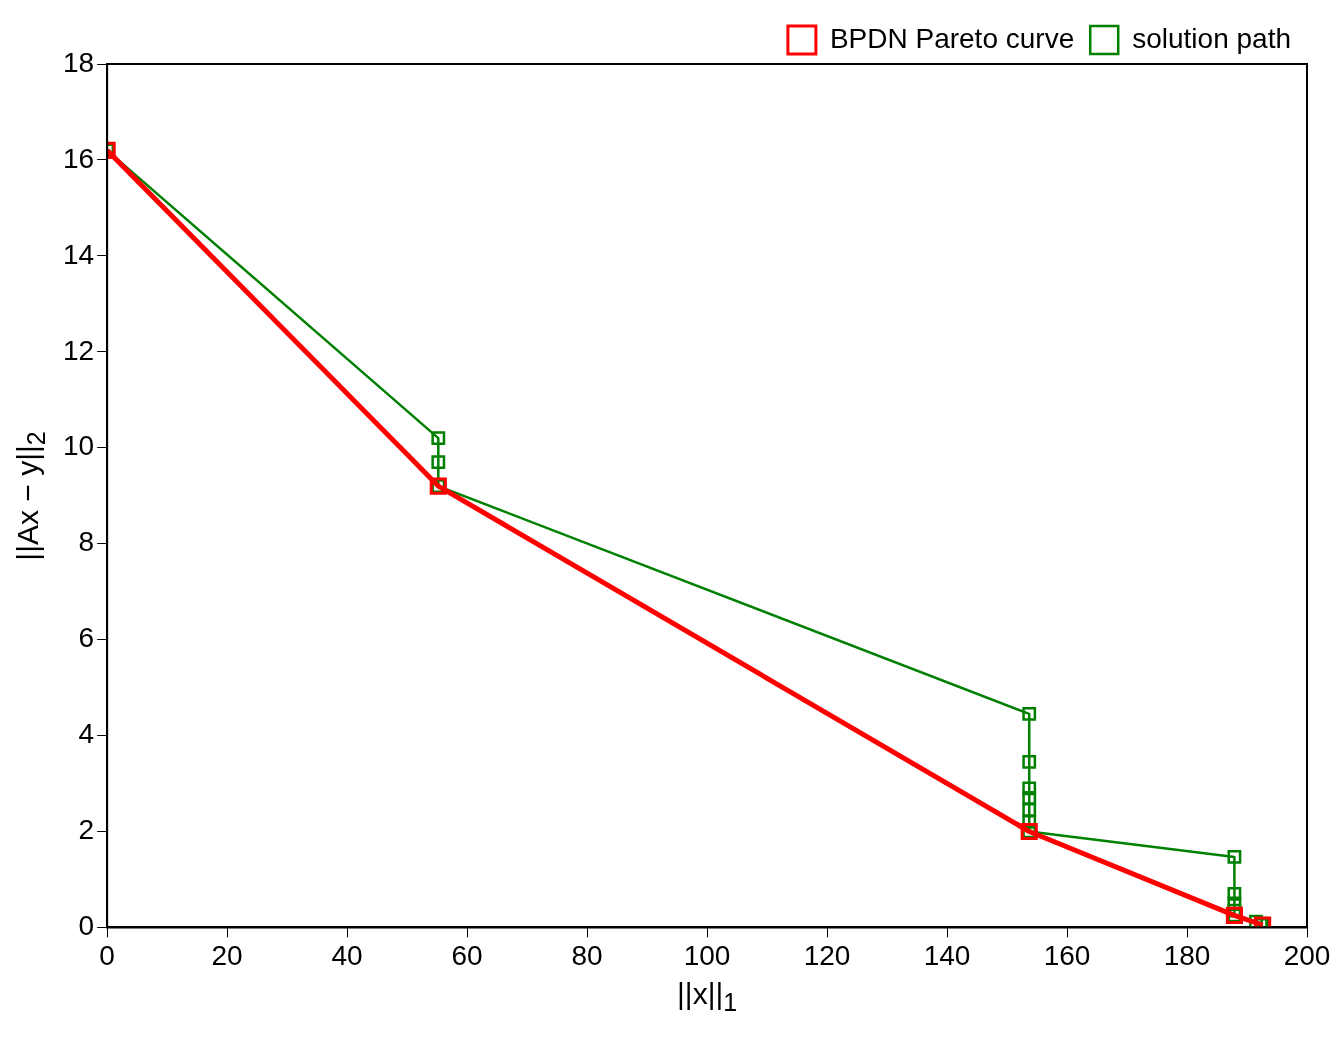  I want to click on x-tick-label: 80, so click(587, 955).